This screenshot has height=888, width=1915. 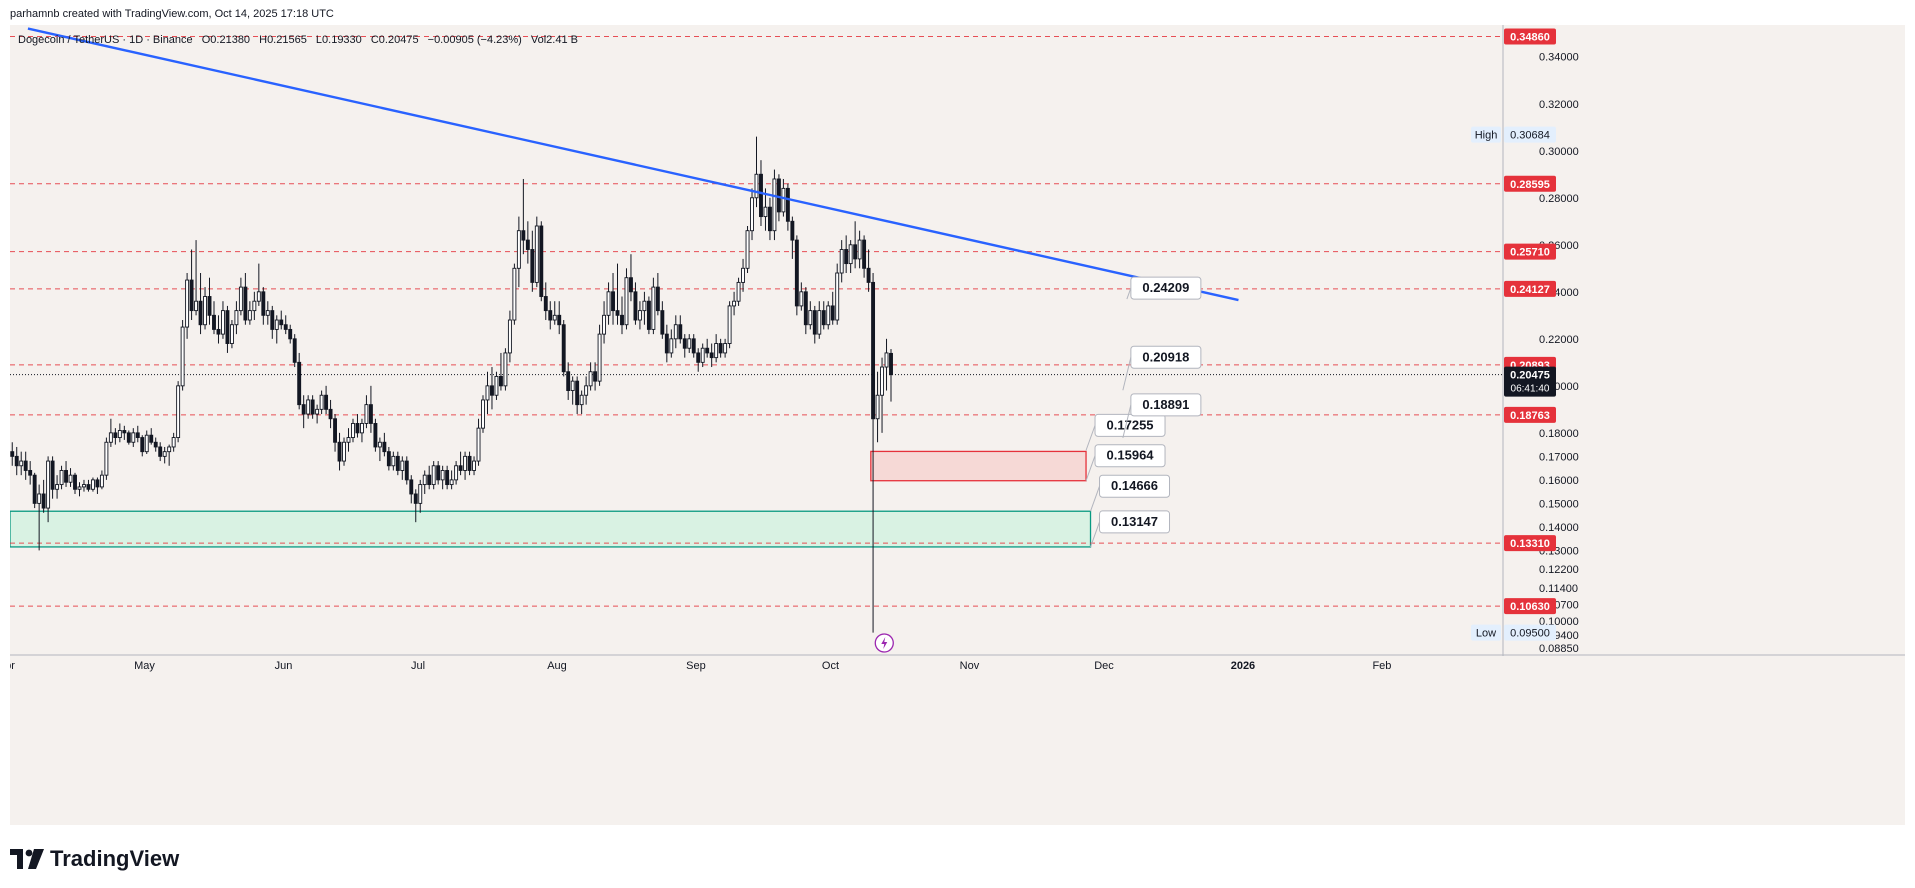 I want to click on trendline-value-callout: 0.24209, so click(x=1164, y=288).